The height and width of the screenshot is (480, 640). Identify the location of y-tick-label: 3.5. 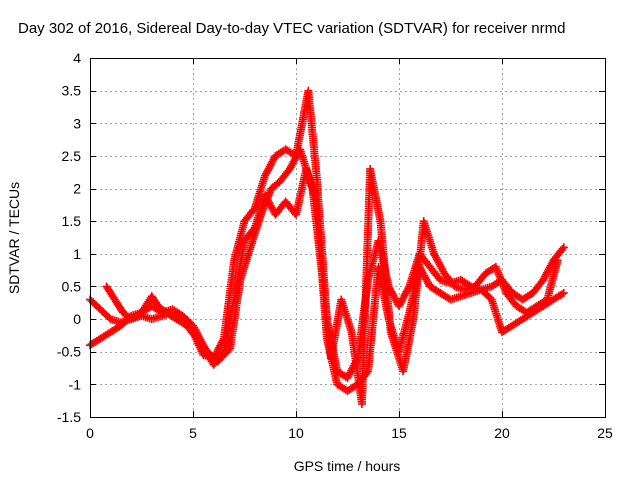
(72, 91).